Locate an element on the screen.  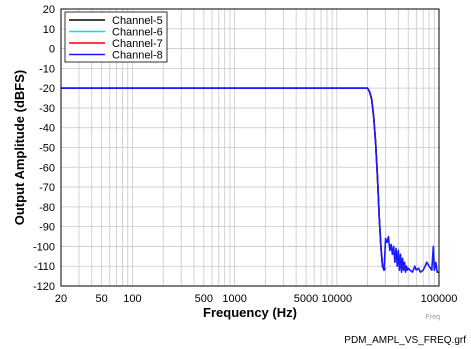
y-tick-label: 10 is located at coordinates (49, 30).